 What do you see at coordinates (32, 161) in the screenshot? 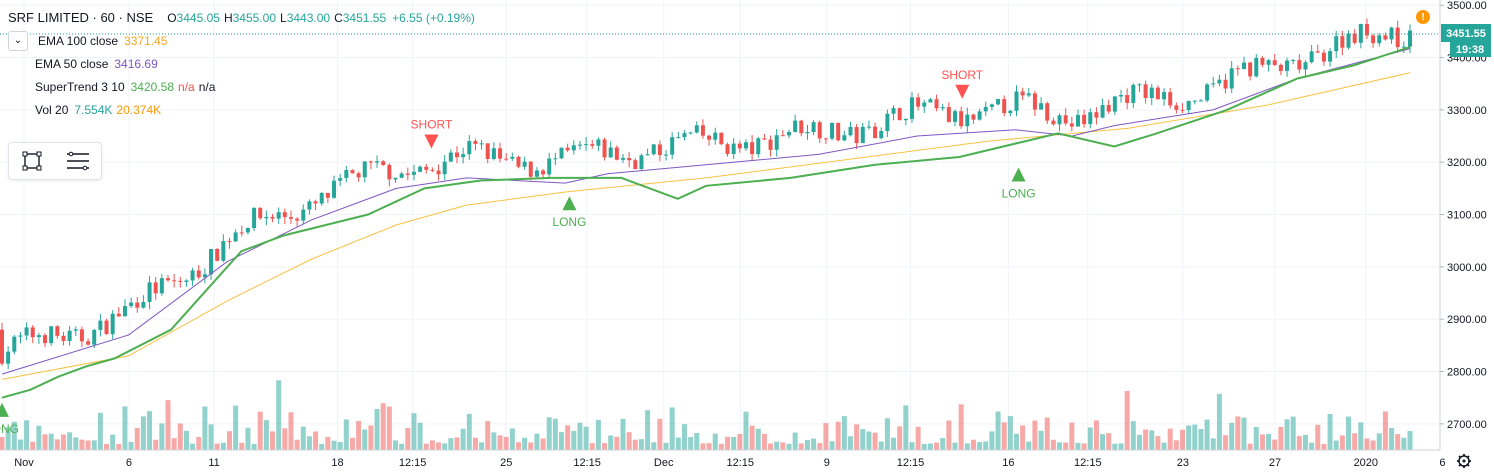
I see `rectangle-tool-icon` at bounding box center [32, 161].